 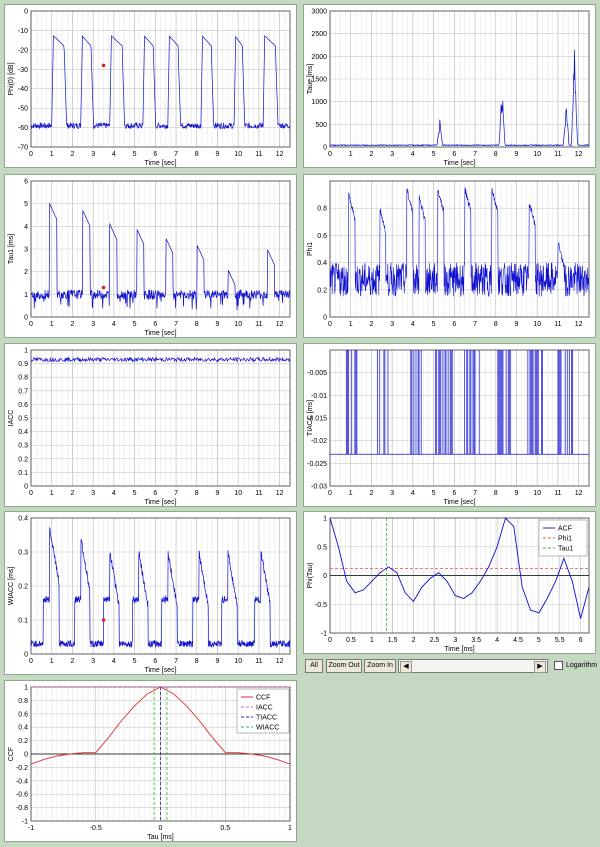 I want to click on legend-entry: WIACC, so click(x=267, y=728).